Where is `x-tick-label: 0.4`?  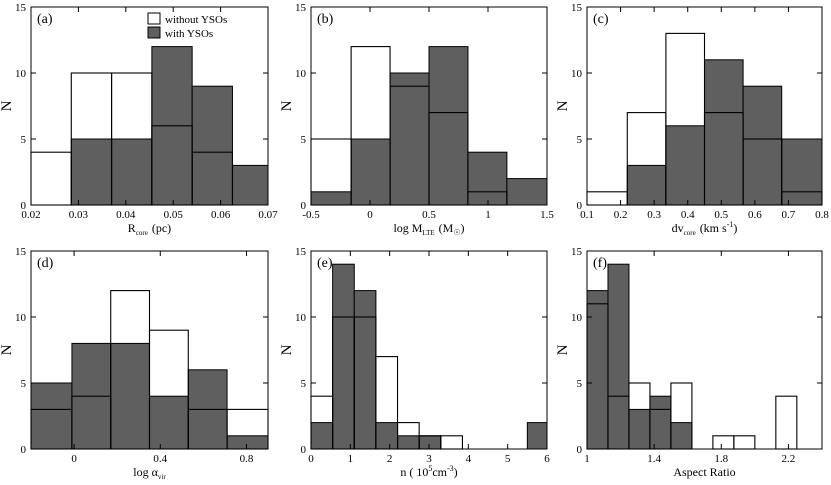
x-tick-label: 0.4 is located at coordinates (688, 215).